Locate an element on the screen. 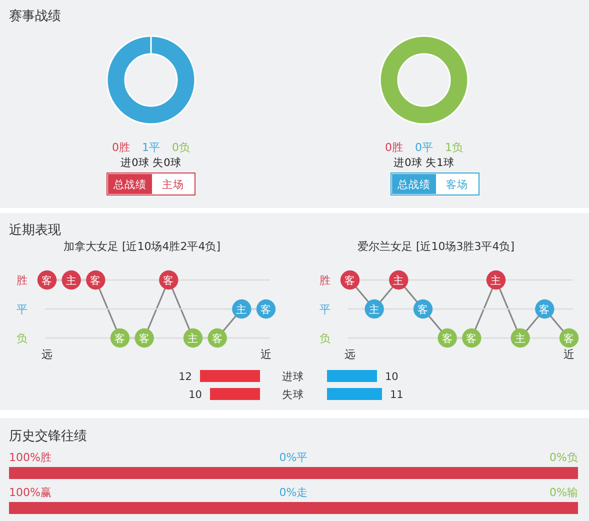  text: 进0球 失1球 is located at coordinates (424, 162).